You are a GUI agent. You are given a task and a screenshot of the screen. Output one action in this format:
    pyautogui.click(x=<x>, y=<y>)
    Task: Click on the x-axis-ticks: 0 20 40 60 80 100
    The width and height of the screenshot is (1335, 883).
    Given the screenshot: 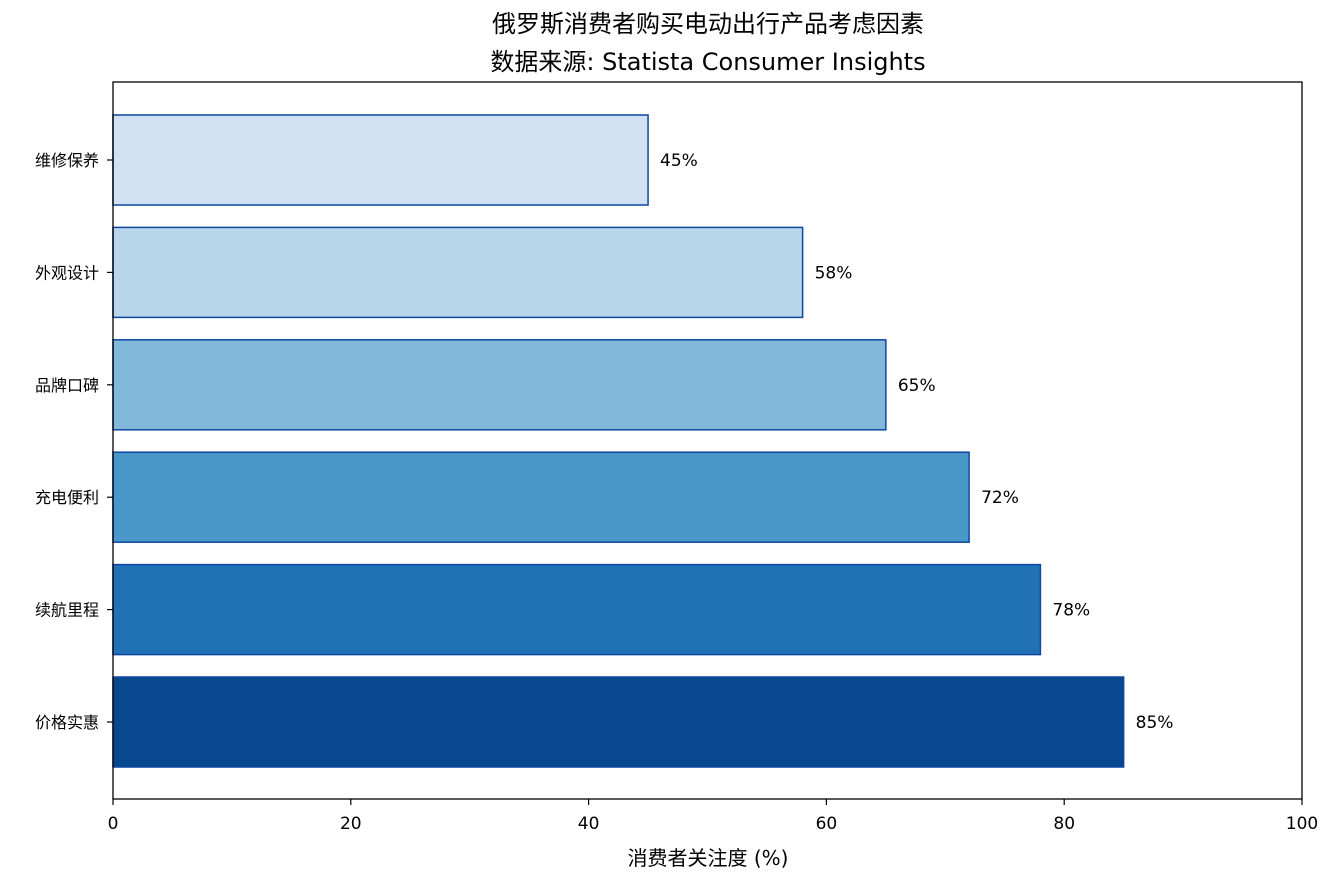 What is the action you would take?
    pyautogui.click(x=713, y=816)
    